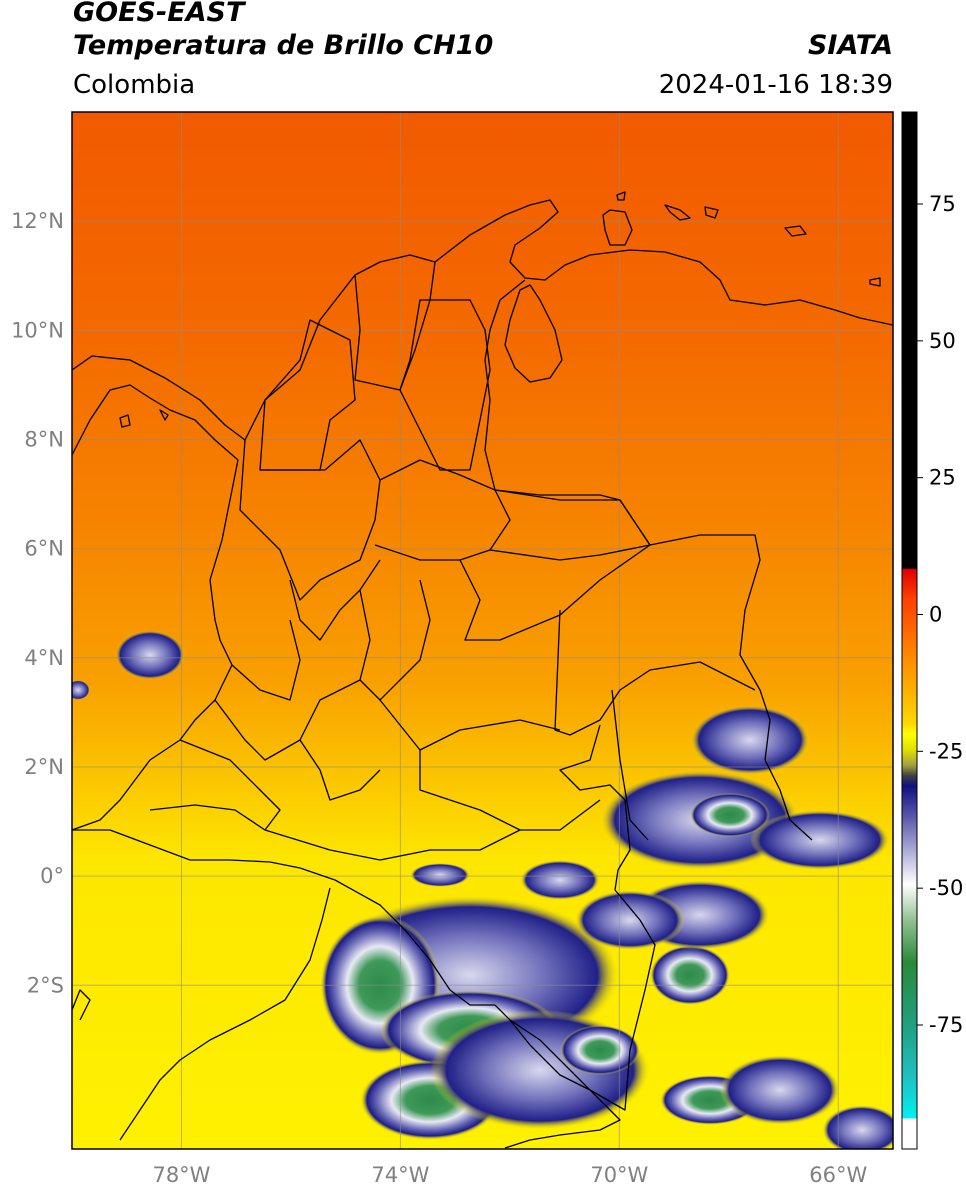 This screenshot has height=1190, width=966. Describe the element at coordinates (44, 439) in the screenshot. I see `lat-tick-label: 8°N` at that location.